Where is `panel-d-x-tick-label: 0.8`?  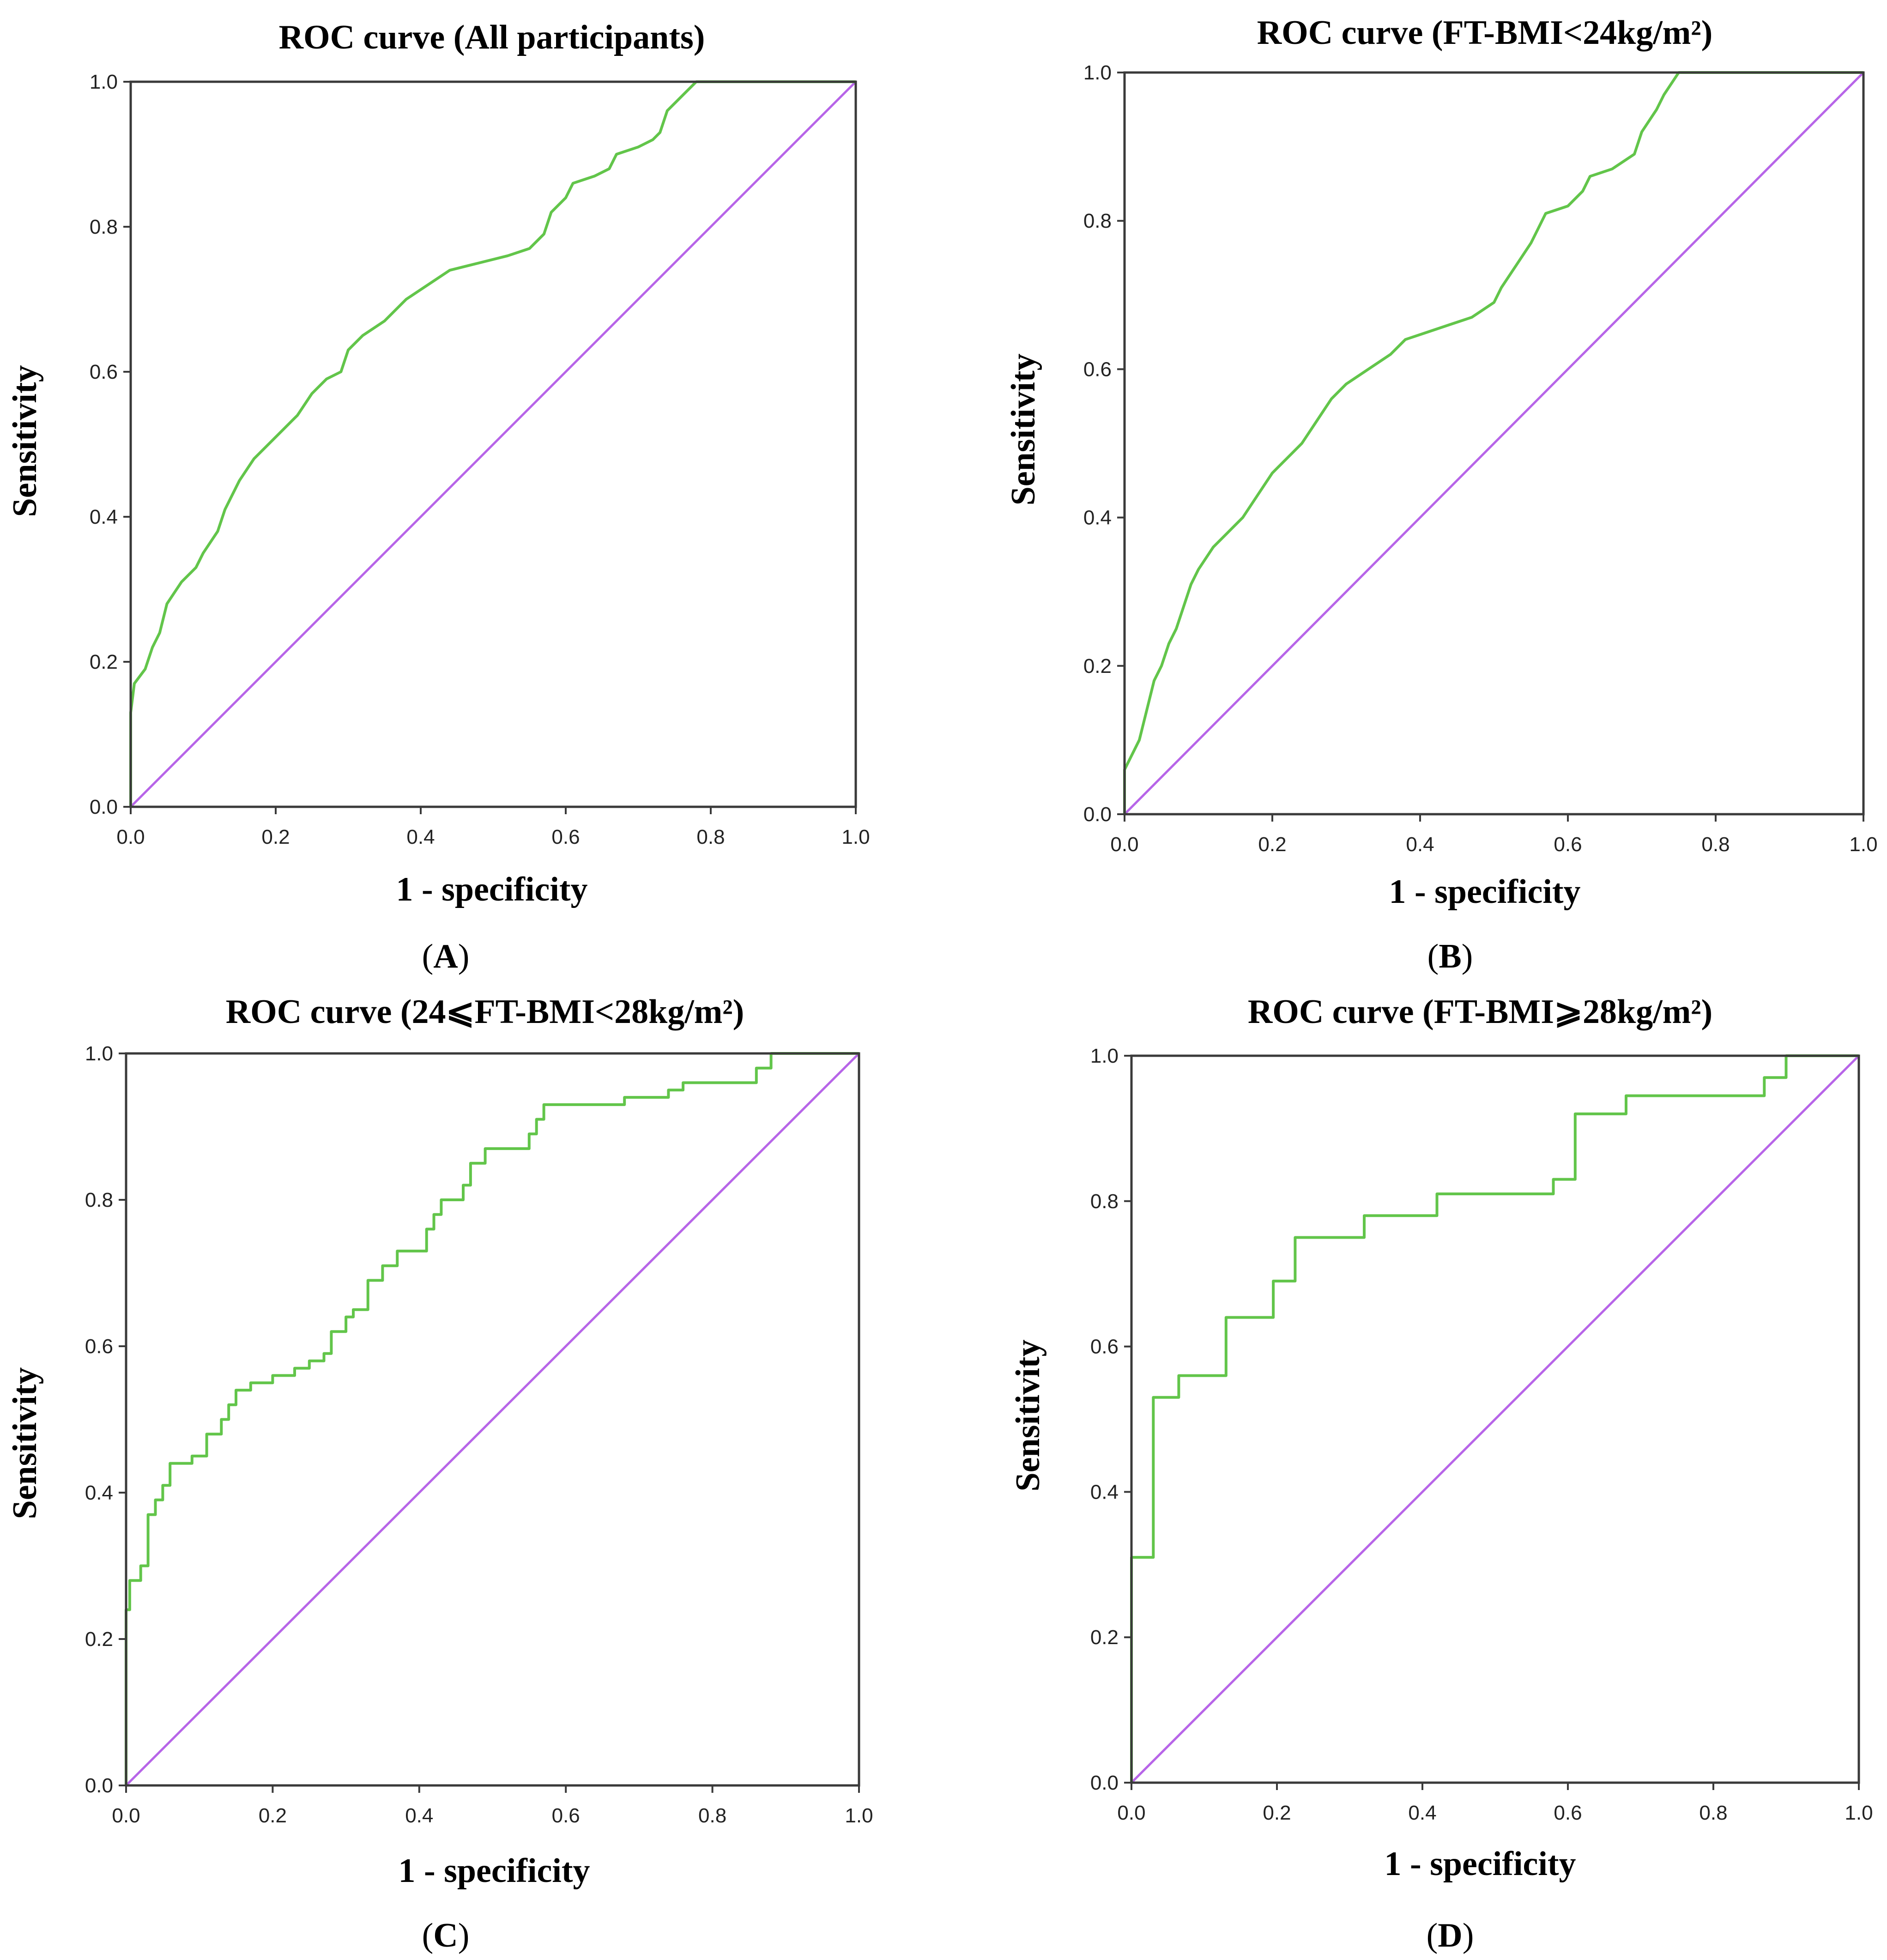 panel-d-x-tick-label: 0.8 is located at coordinates (1713, 1813).